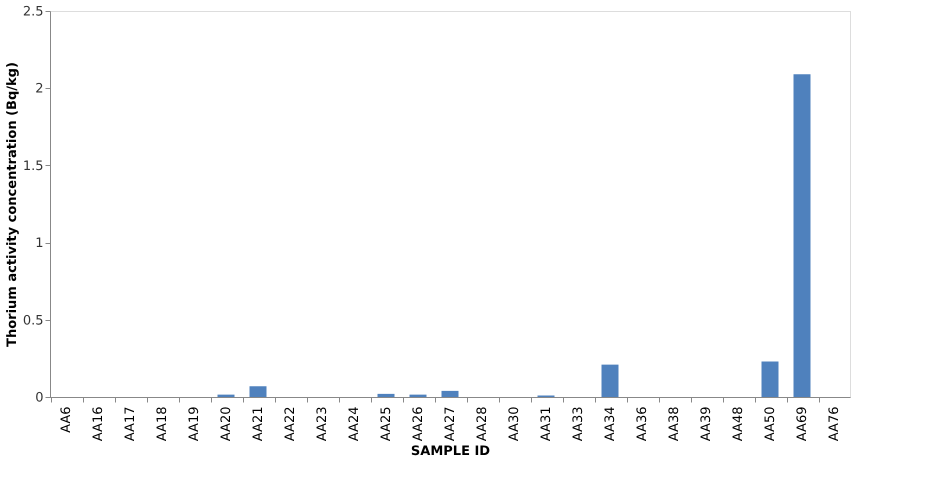  What do you see at coordinates (39, 89) in the screenshot?
I see `y-tick-label: 2` at bounding box center [39, 89].